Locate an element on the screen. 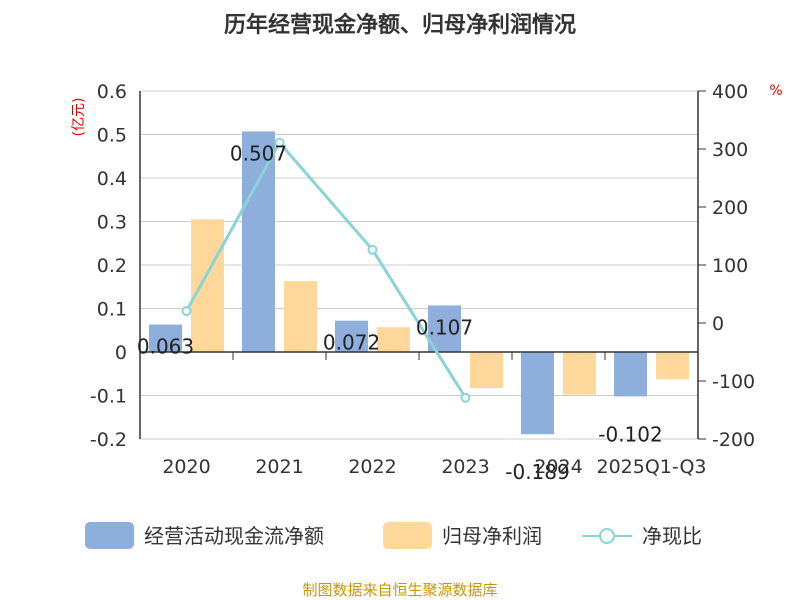 The width and height of the screenshot is (800, 600). legend-label-operating-cashflow: 经营活动现金流净额 is located at coordinates (234, 536).